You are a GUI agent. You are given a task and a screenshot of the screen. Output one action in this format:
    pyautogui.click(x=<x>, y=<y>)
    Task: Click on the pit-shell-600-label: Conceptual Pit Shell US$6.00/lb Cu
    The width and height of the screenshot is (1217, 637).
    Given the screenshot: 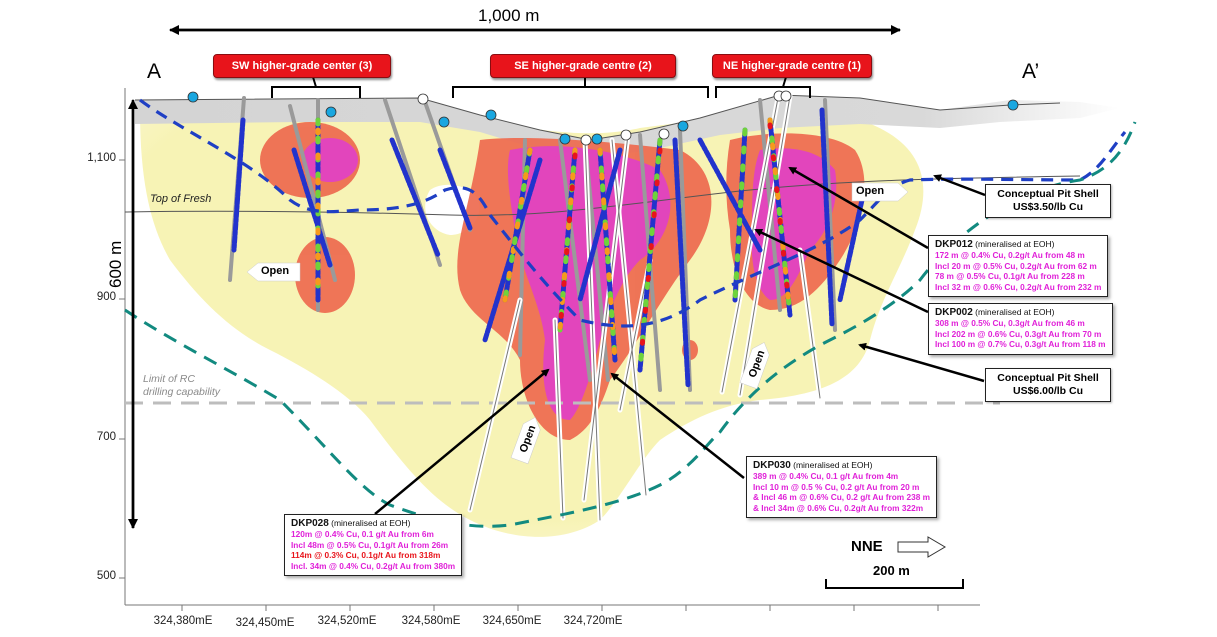 What is the action you would take?
    pyautogui.click(x=1048, y=385)
    